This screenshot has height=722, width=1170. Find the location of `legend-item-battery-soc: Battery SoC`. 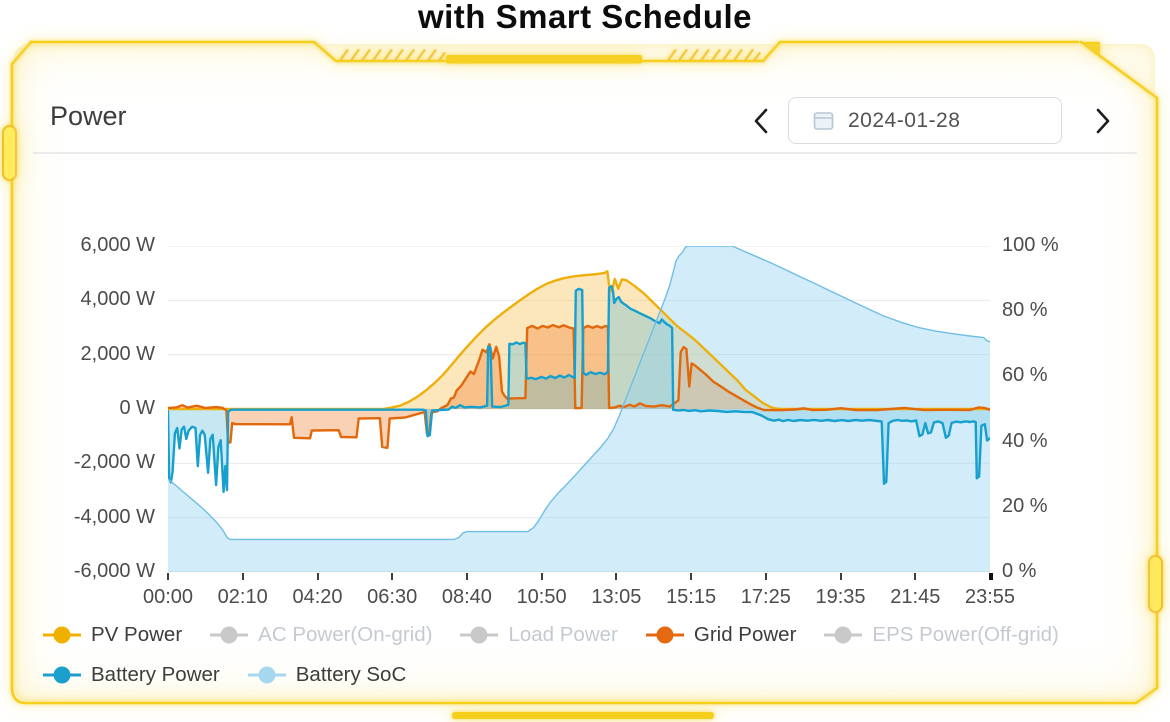

legend-item-battery-soc: Battery SoC is located at coordinates (327, 675).